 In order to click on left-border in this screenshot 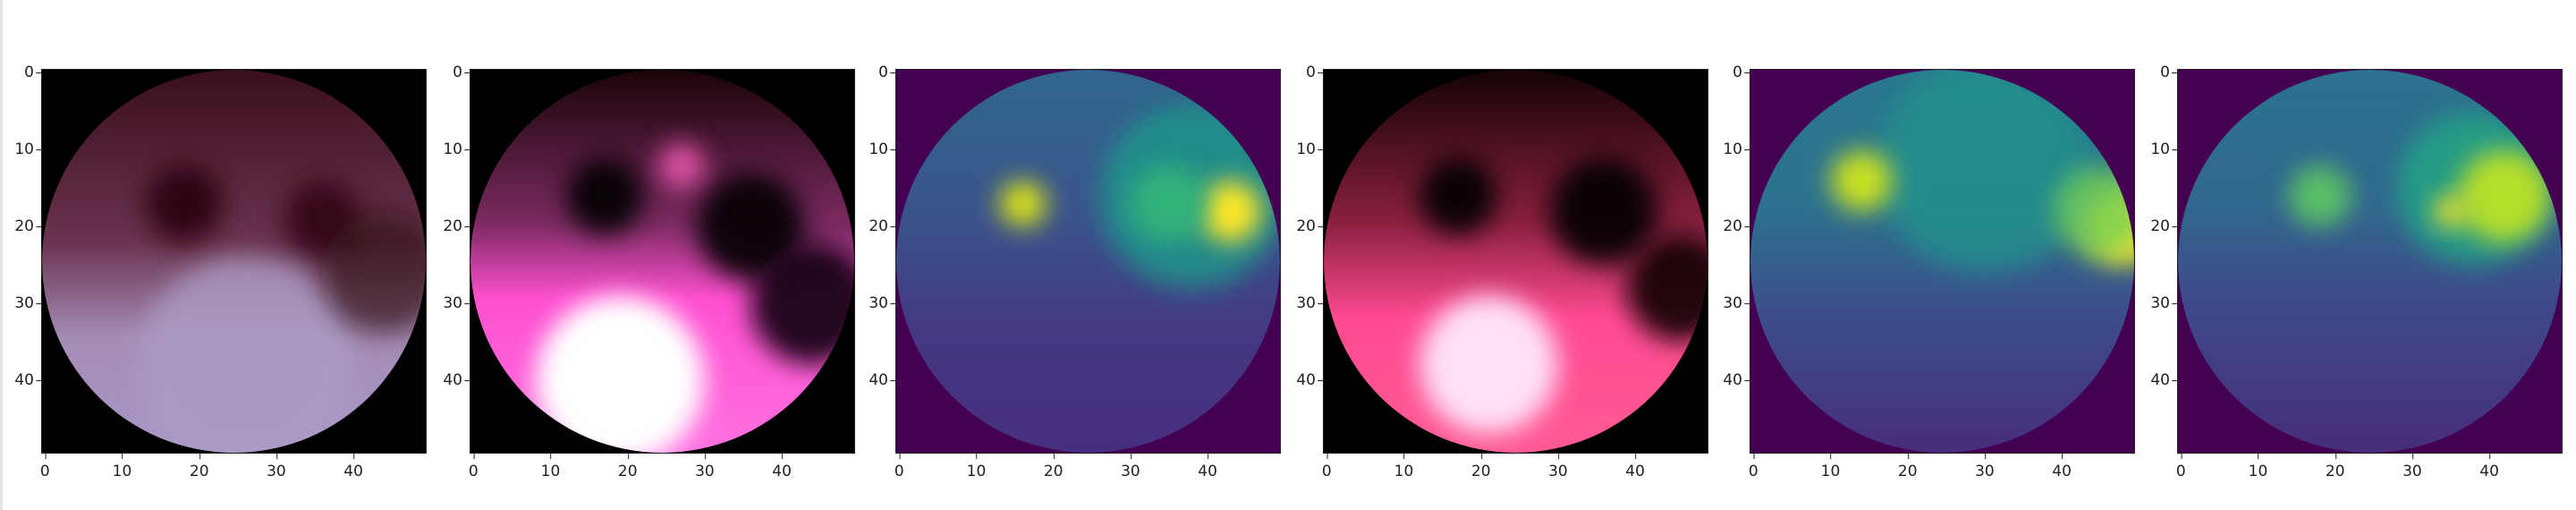, I will do `click(1, 255)`.